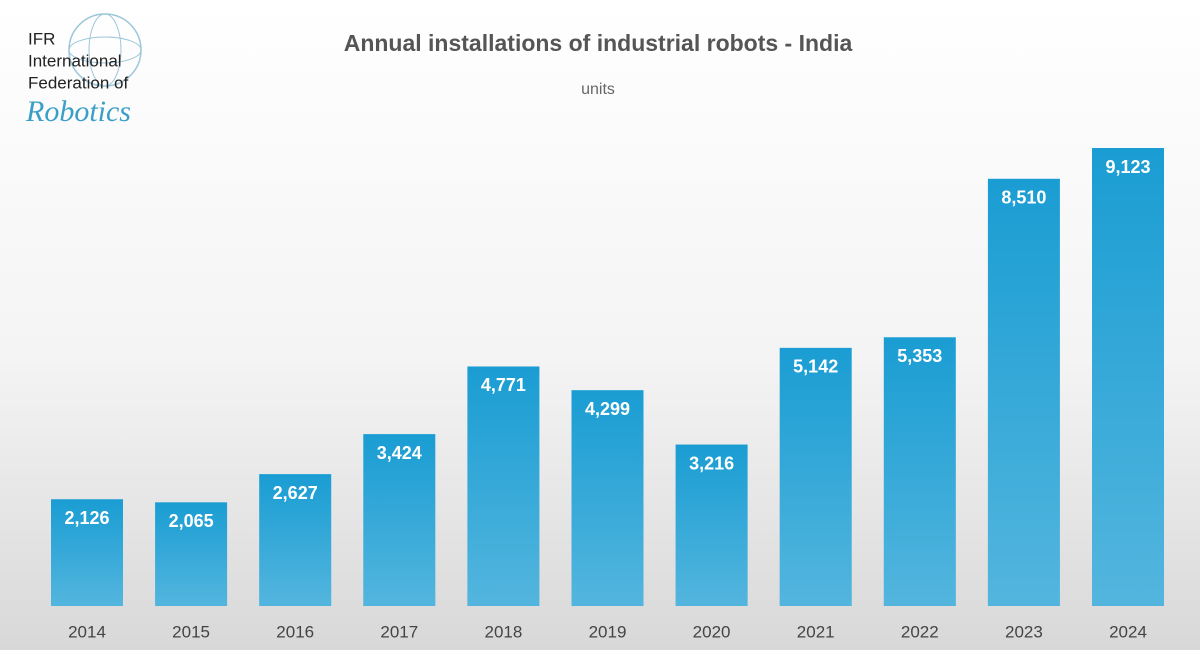  Describe the element at coordinates (607, 409) in the screenshot. I see `value-label: 4,299` at that location.